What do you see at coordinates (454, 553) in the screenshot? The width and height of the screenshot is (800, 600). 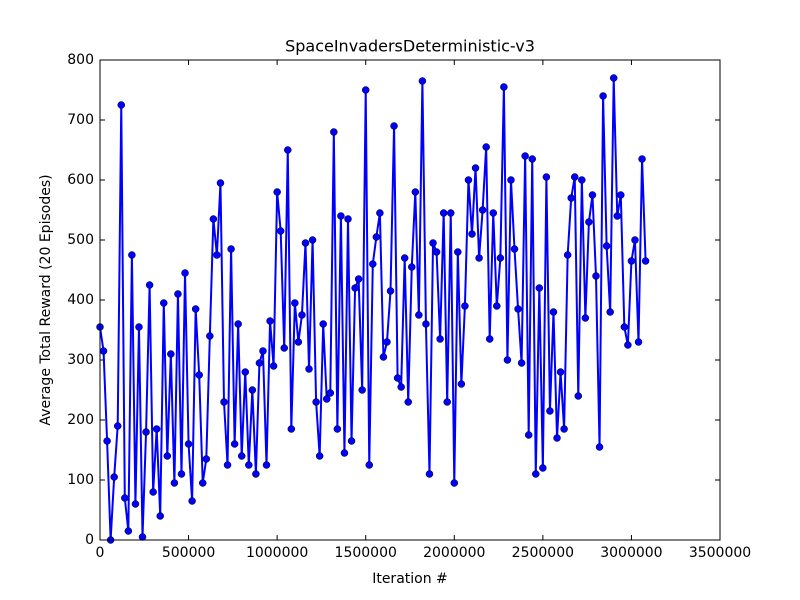 I see `x-tick-label: 2000000` at bounding box center [454, 553].